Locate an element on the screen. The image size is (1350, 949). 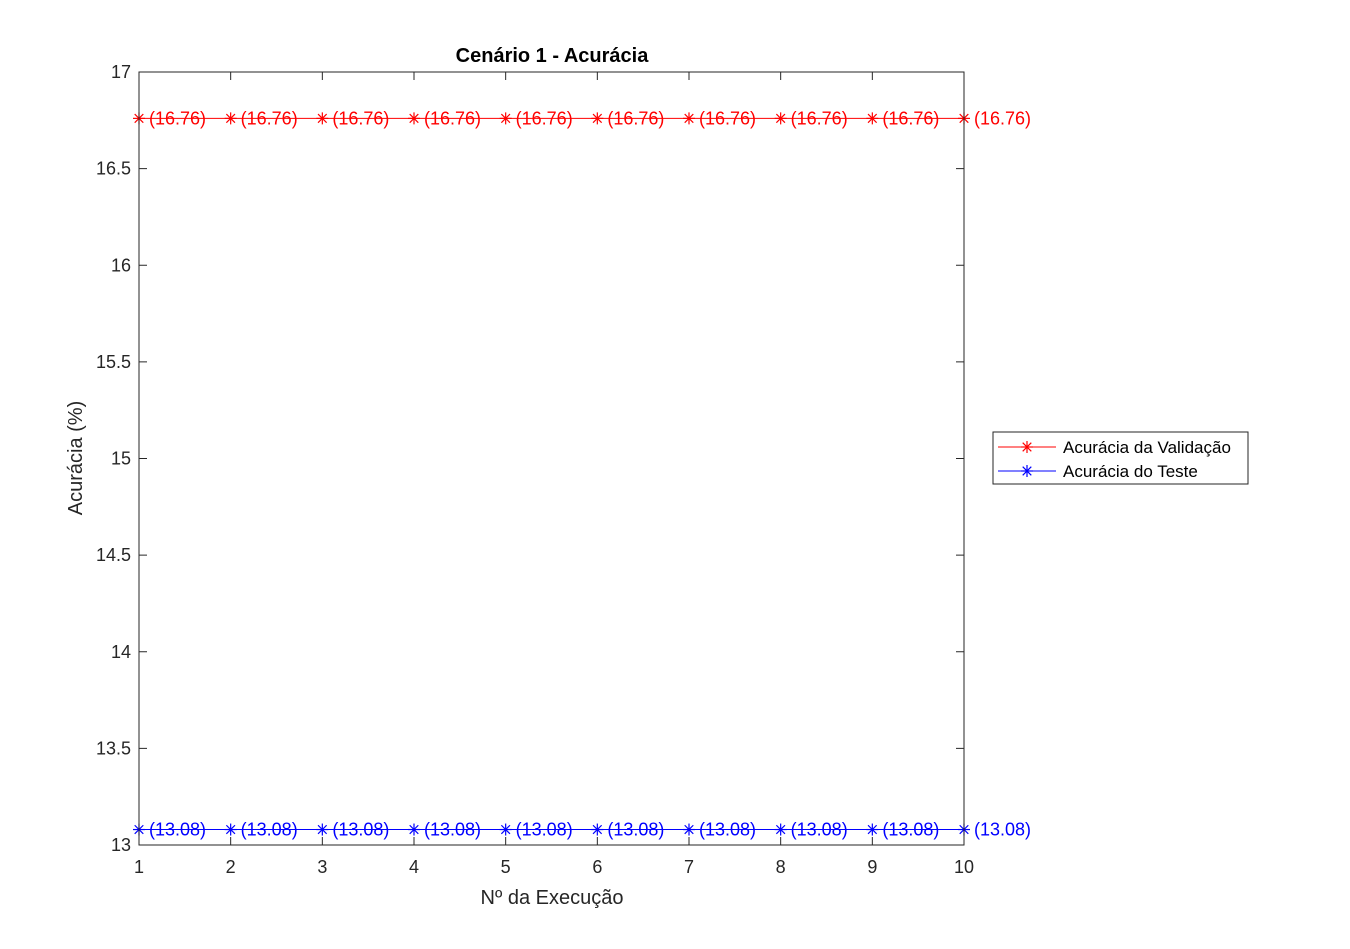
x-tick-label: 2 is located at coordinates (231, 867).